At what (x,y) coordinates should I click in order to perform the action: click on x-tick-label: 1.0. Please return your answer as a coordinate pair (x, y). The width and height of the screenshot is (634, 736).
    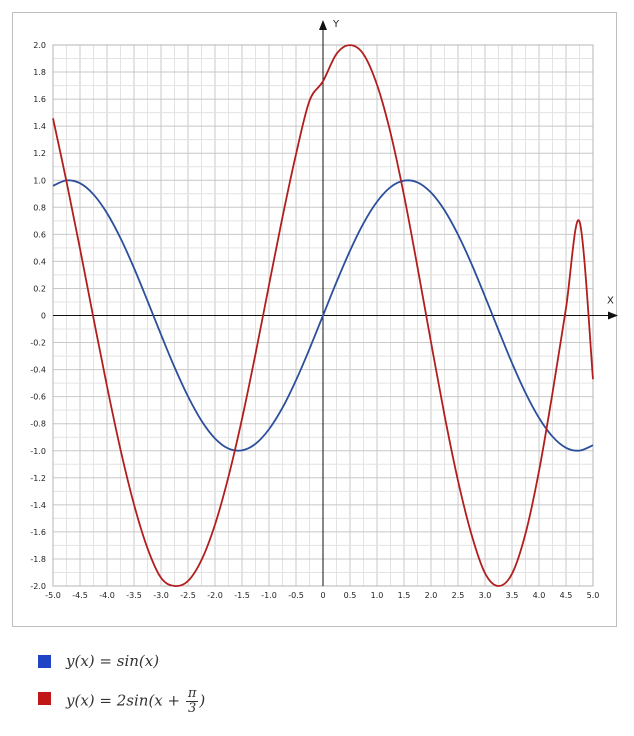
    Looking at the image, I should click on (377, 595).